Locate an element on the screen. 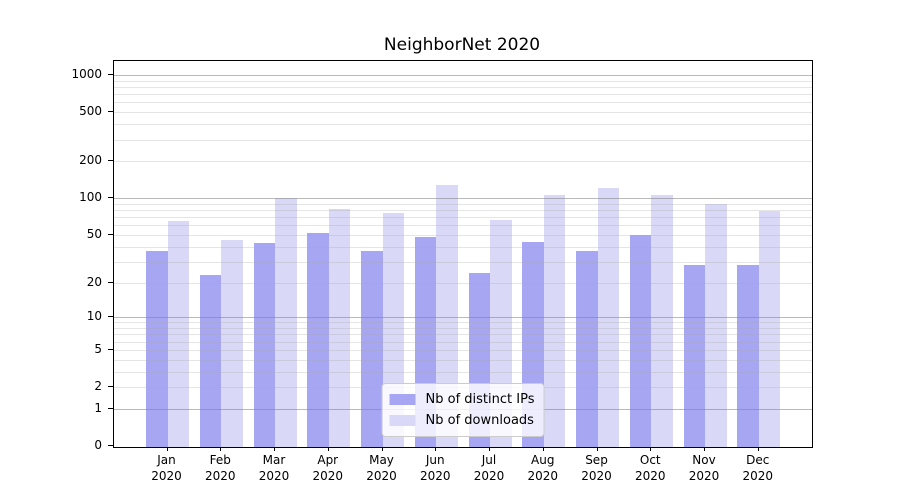 This screenshot has height=500, width=900. x-axis-tick-label: Dec 2020 is located at coordinates (758, 468).